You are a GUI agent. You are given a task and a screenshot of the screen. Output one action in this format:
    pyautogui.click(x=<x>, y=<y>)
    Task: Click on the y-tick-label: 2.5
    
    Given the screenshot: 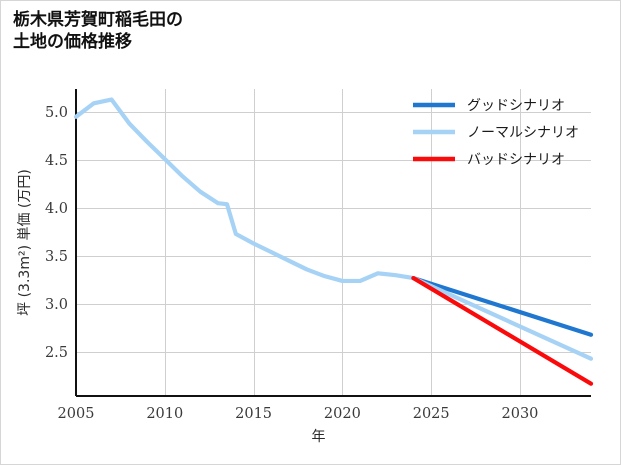 What is the action you would take?
    pyautogui.click(x=56, y=353)
    